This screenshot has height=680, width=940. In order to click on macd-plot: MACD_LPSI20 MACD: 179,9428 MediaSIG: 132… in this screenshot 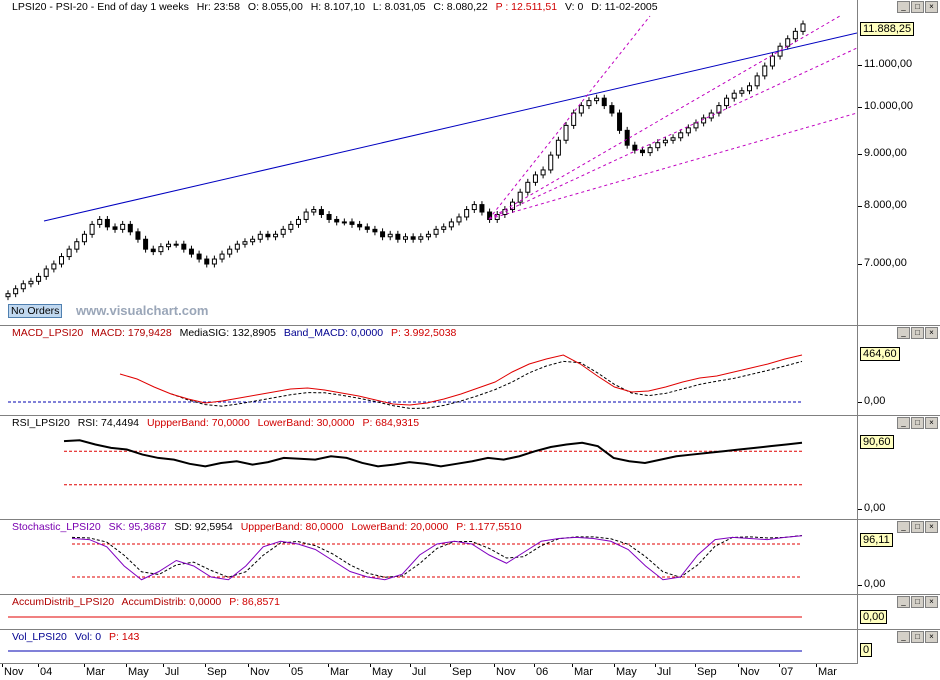, I will do `click(429, 370)`.